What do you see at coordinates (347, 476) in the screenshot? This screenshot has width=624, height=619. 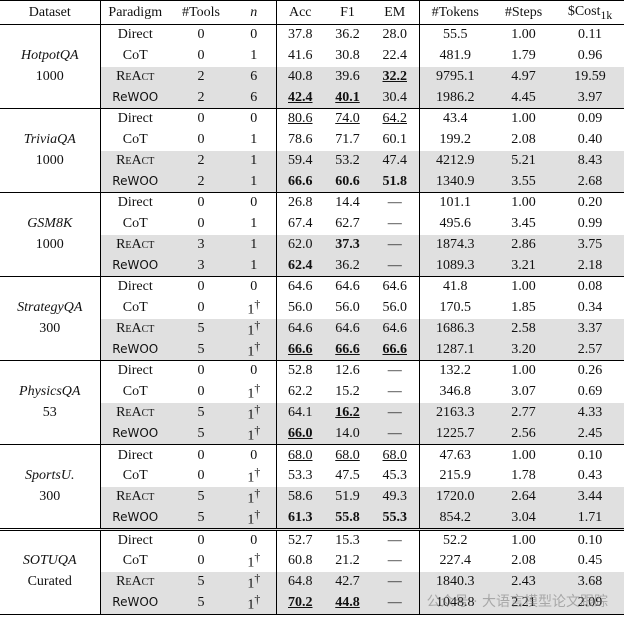 I see `value-cell: 47.5` at bounding box center [347, 476].